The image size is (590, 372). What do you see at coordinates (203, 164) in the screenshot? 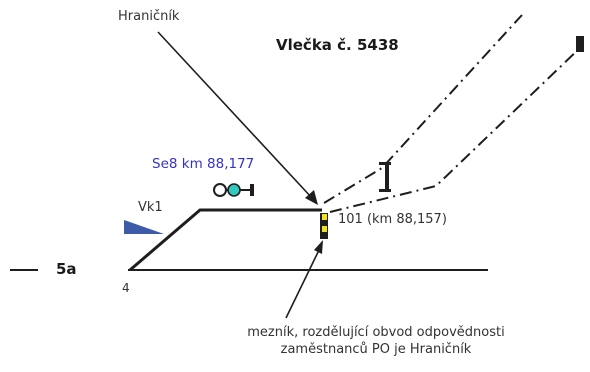
I see `signal-label: Se8 km 88,177` at bounding box center [203, 164].